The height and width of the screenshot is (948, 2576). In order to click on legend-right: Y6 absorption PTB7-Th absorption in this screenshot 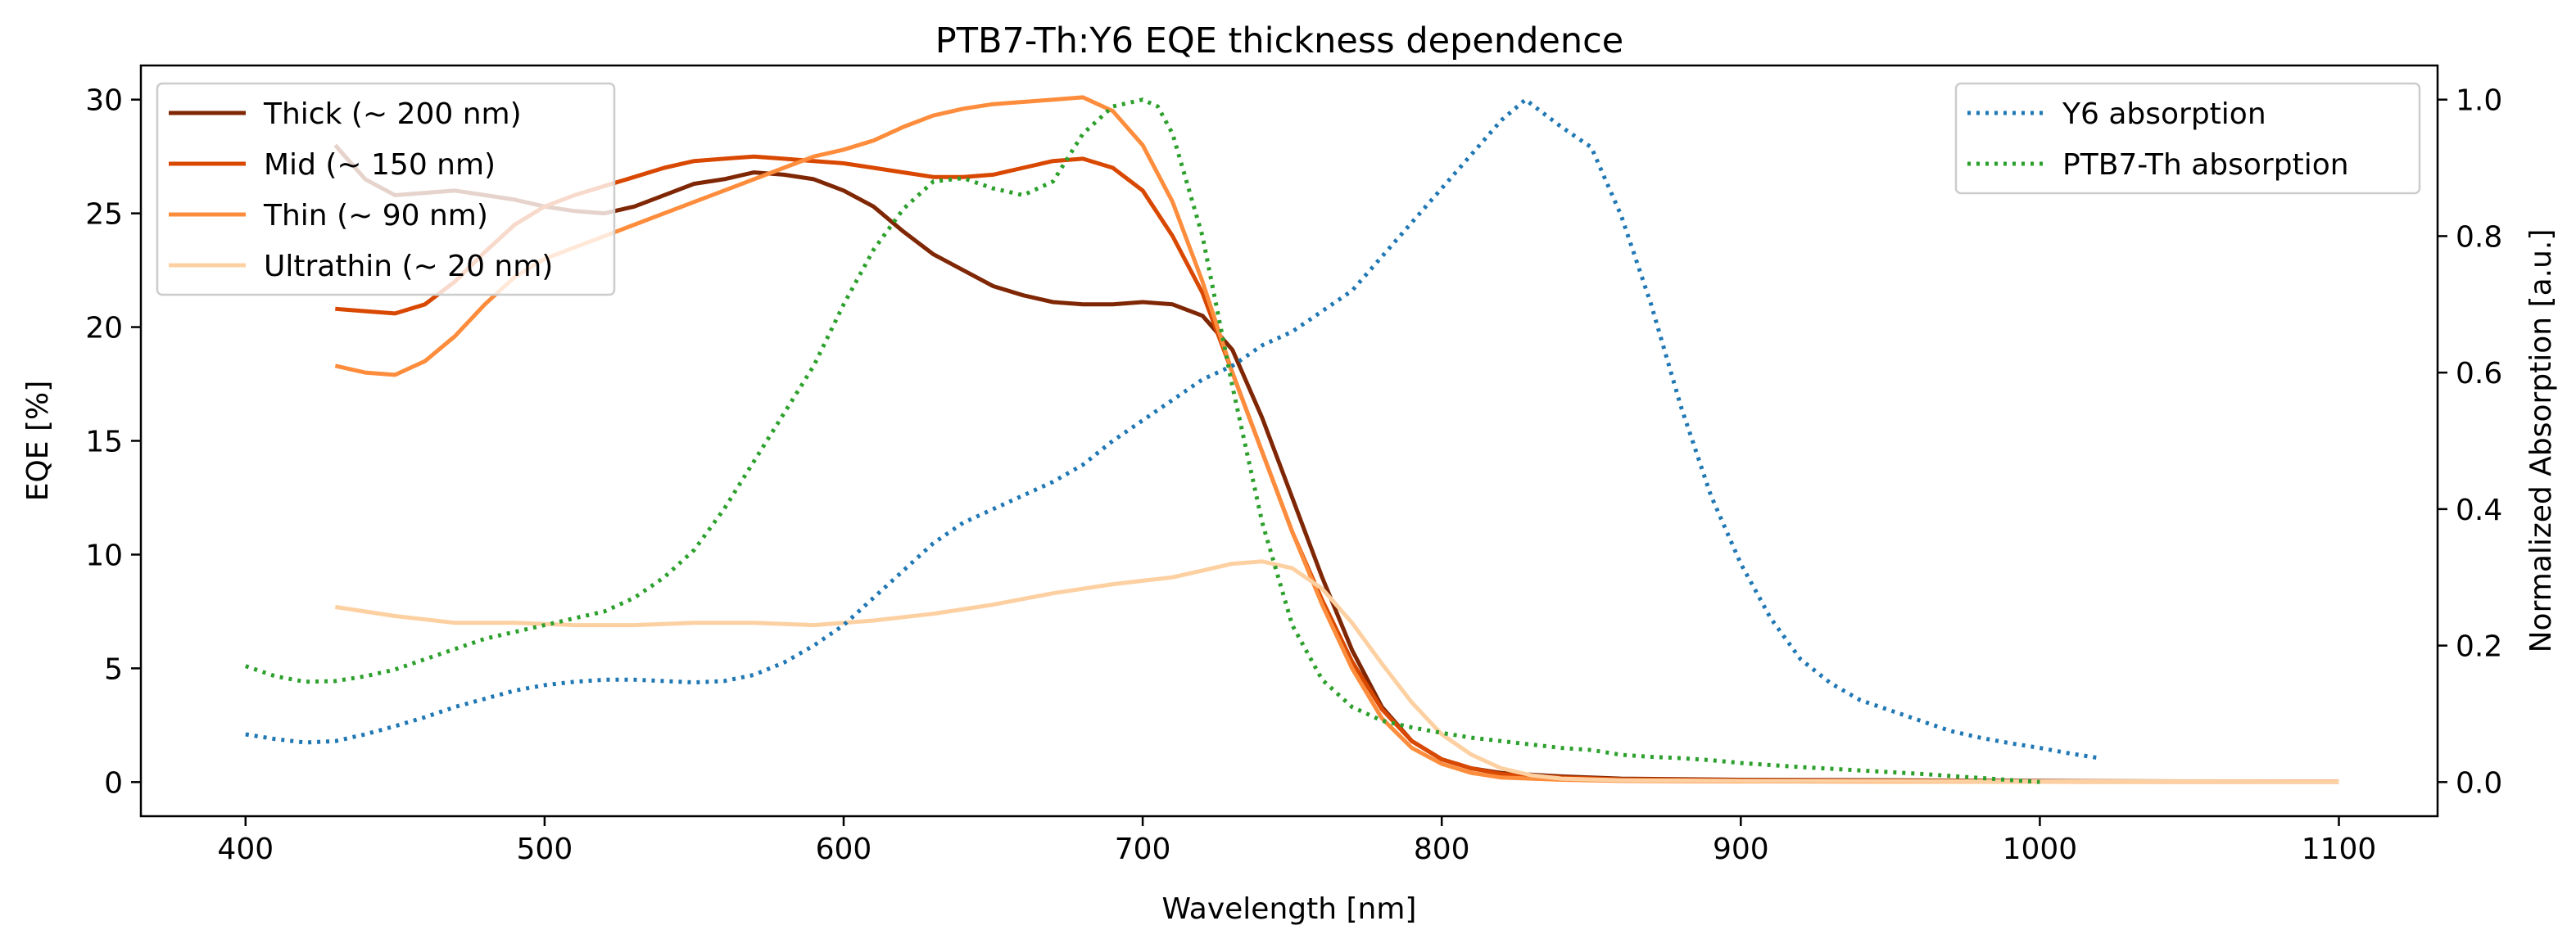, I will do `click(2187, 139)`.